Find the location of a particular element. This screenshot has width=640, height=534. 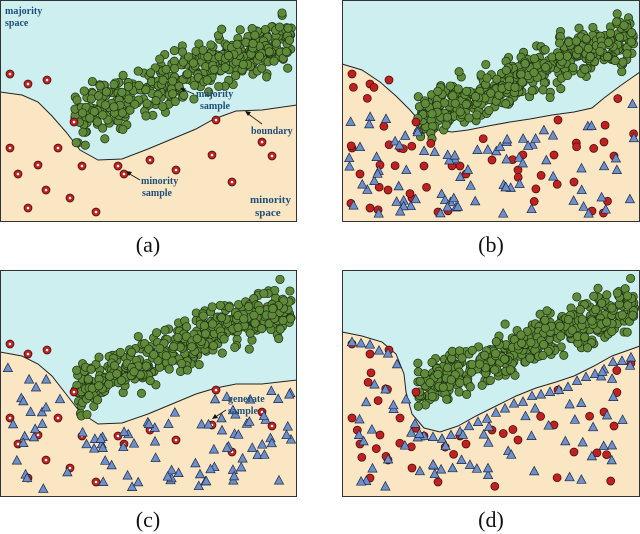

minority-space-label-2: space is located at coordinates (268, 213).